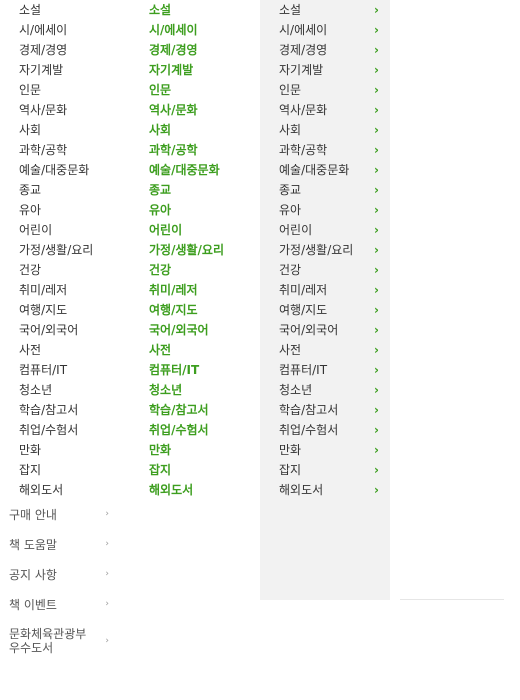 Image resolution: width=520 pixels, height=700 pixels. I want to click on category-row: 국어/외국어 ›, so click(329, 330).